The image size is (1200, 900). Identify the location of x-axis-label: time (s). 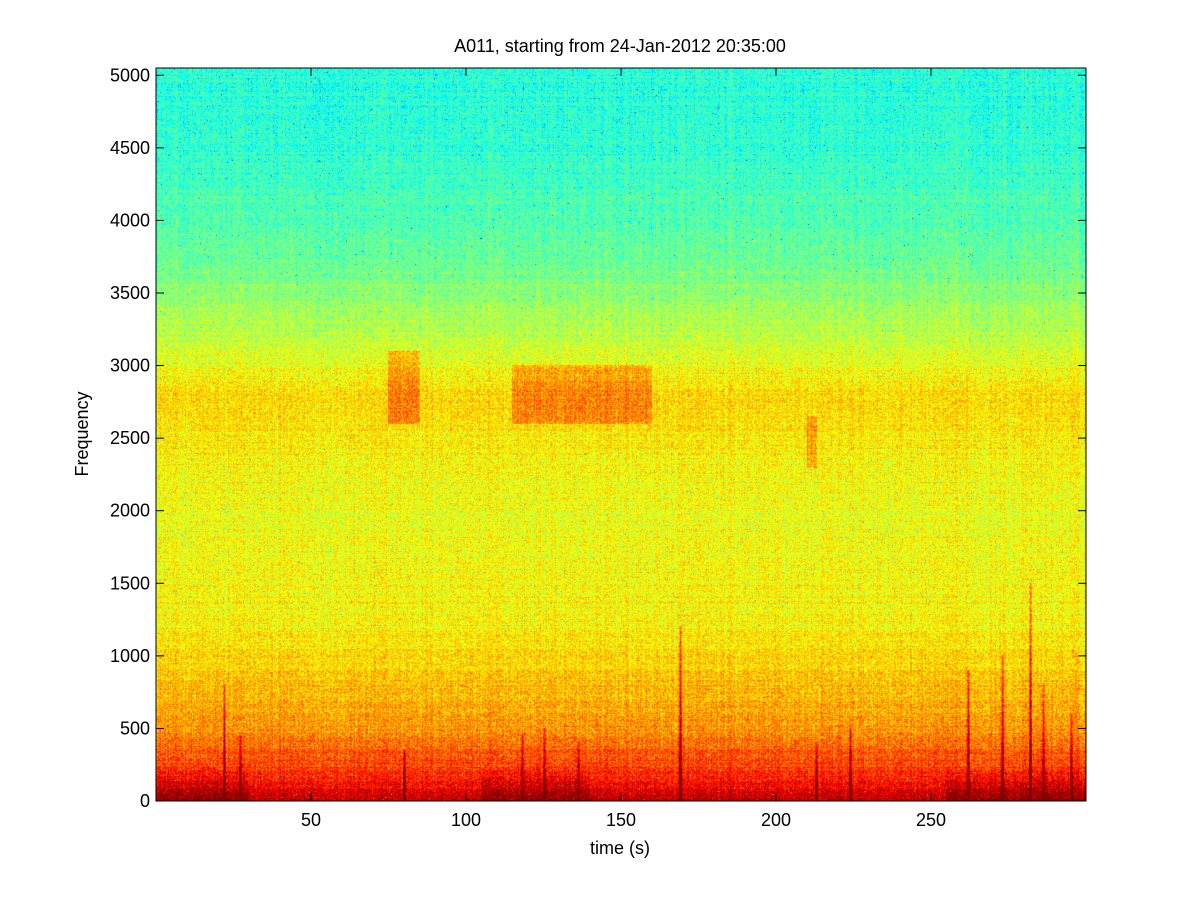
(620, 848).